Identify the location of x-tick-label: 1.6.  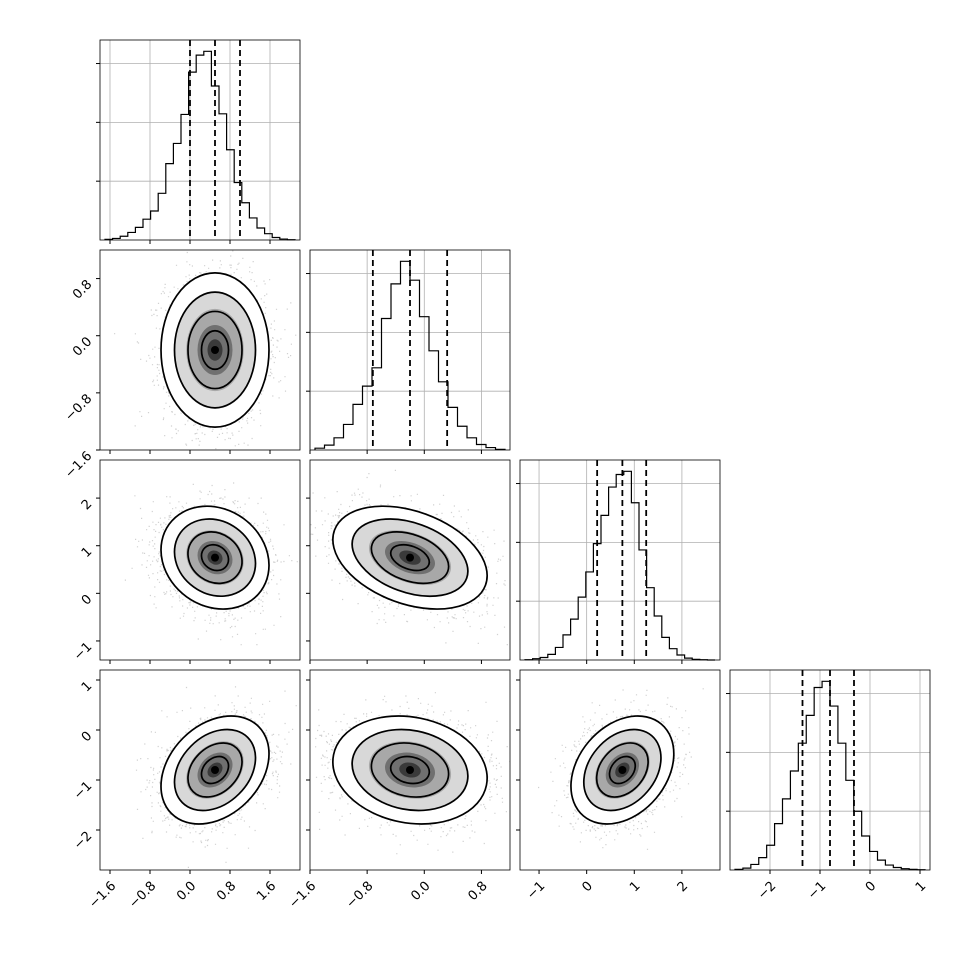
(266, 891).